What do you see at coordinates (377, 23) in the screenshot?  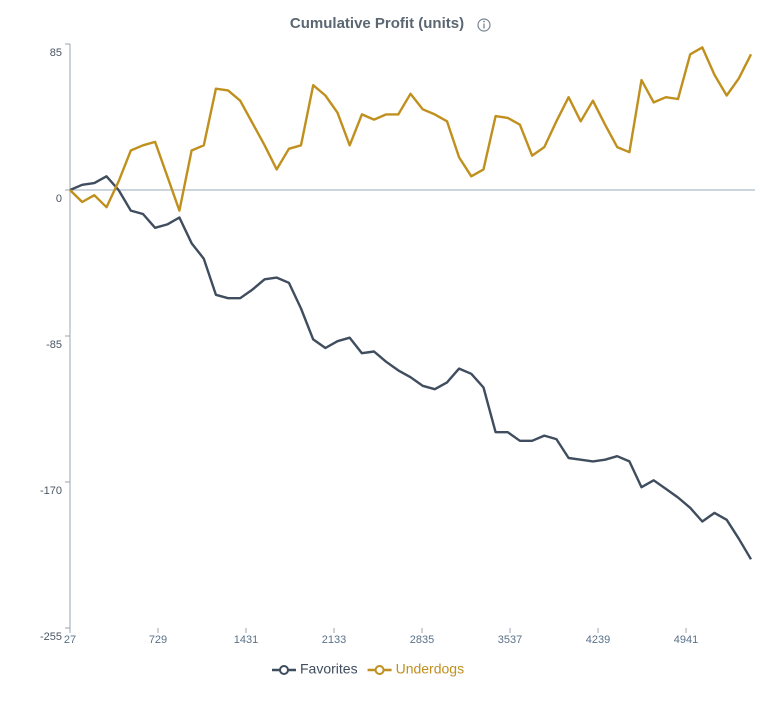 I see `chart-title: Cumulative Profit (units)` at bounding box center [377, 23].